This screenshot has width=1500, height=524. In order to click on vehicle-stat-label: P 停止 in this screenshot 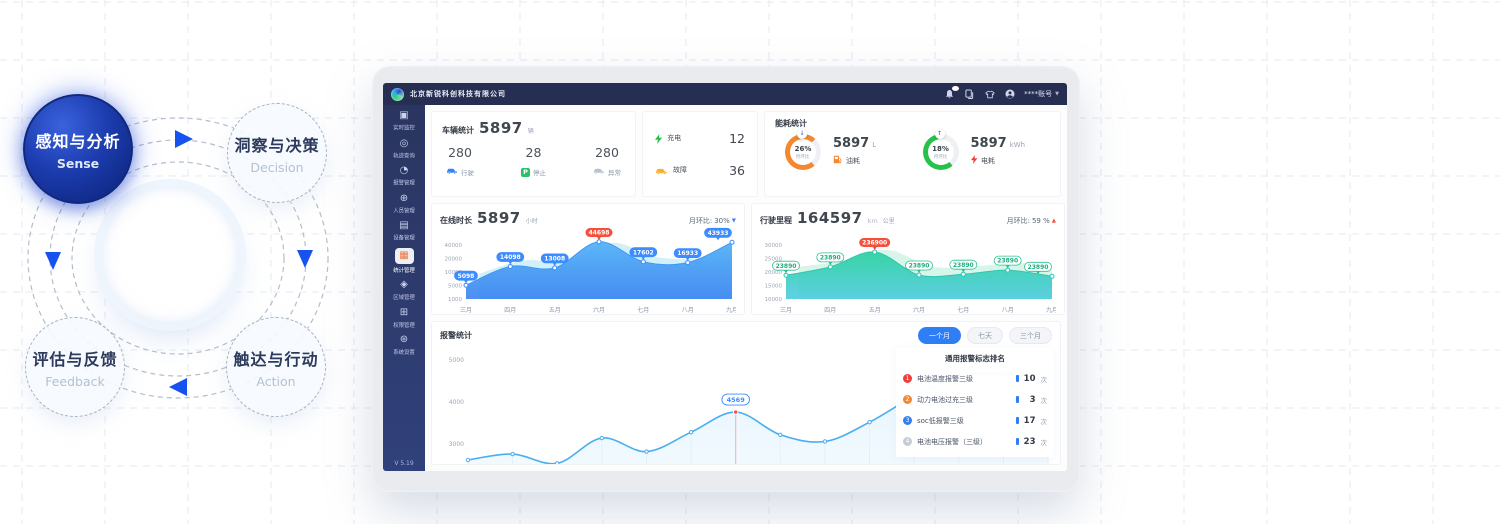, I will do `click(533, 172)`.